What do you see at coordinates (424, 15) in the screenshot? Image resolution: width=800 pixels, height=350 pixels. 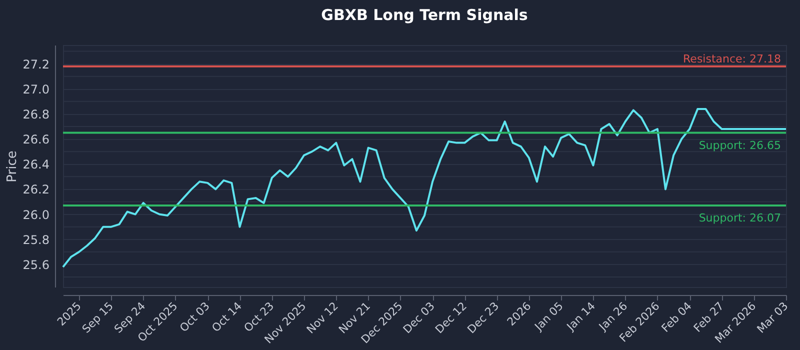 I see `chart-title: GBXB Long Term Signals` at bounding box center [424, 15].